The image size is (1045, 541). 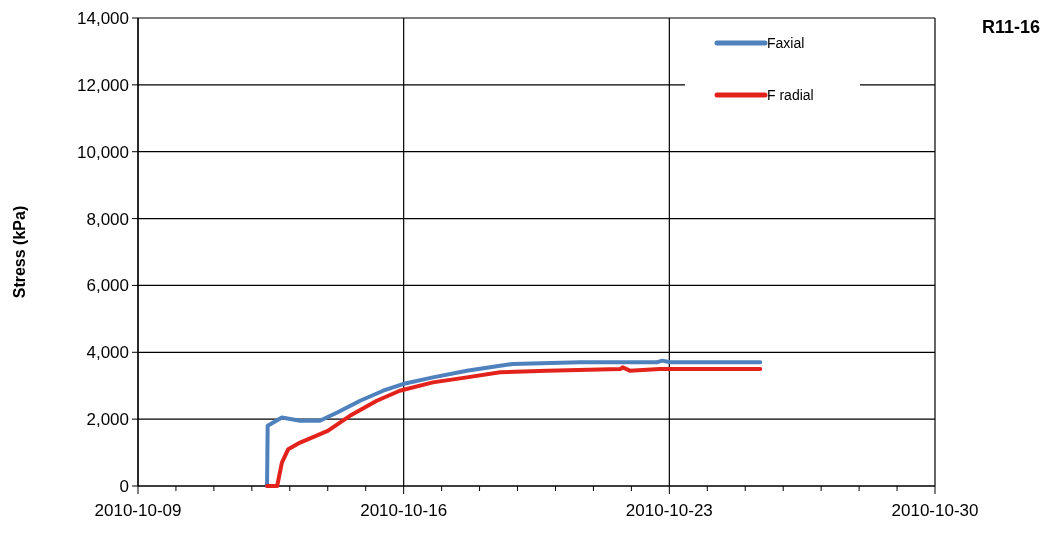 What do you see at coordinates (107, 286) in the screenshot?
I see `y-tick-label: 6,000` at bounding box center [107, 286].